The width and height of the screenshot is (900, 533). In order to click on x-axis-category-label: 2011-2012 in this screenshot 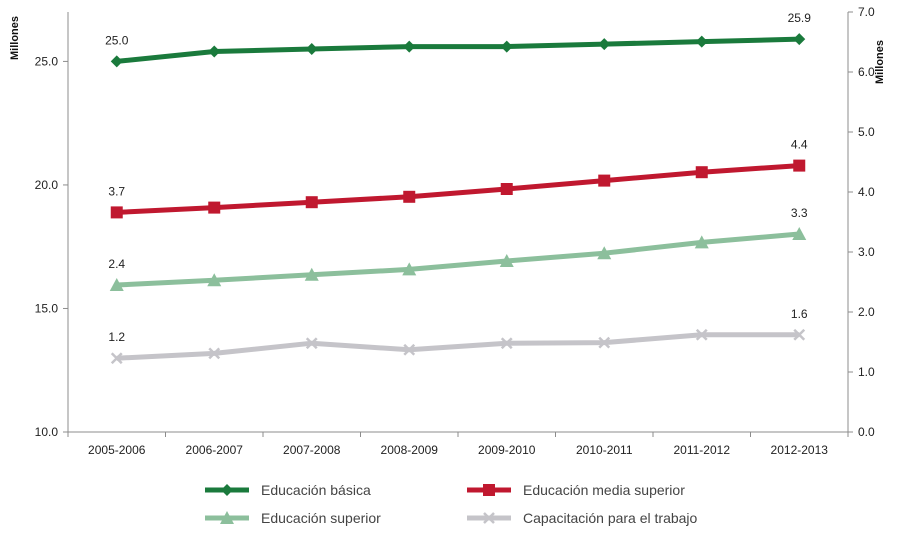, I will do `click(702, 450)`.